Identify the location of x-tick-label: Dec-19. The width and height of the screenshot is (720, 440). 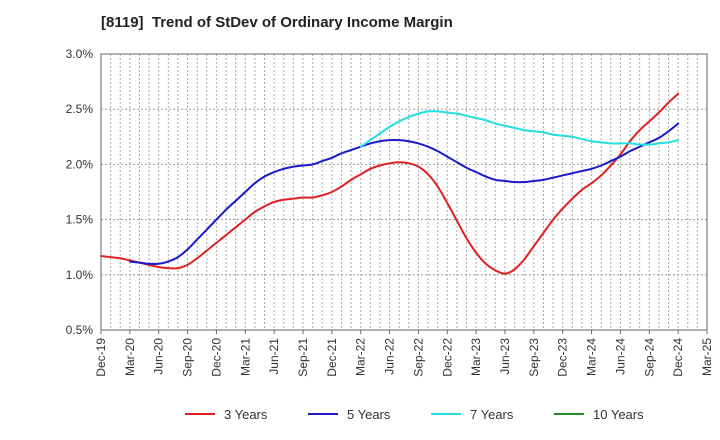
(101, 357).